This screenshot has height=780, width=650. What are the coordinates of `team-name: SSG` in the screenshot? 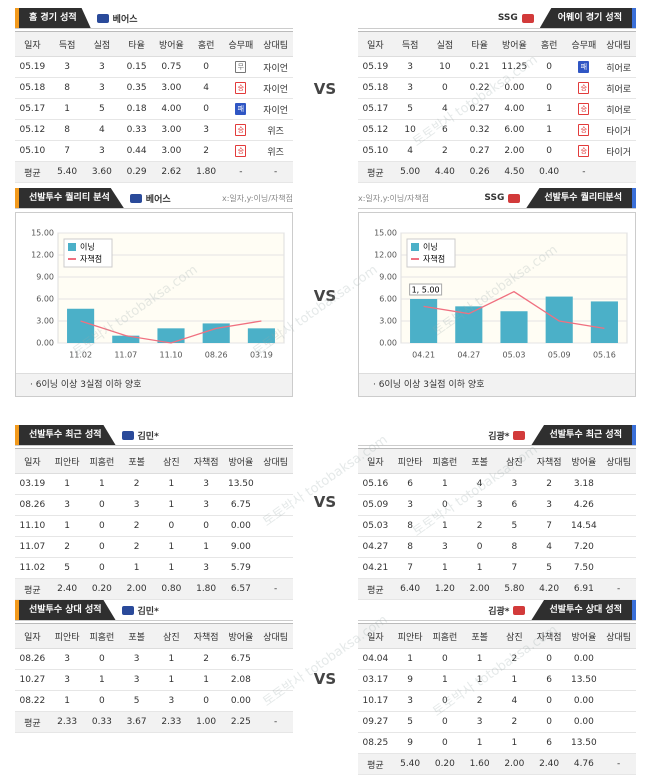 It's located at (494, 198).